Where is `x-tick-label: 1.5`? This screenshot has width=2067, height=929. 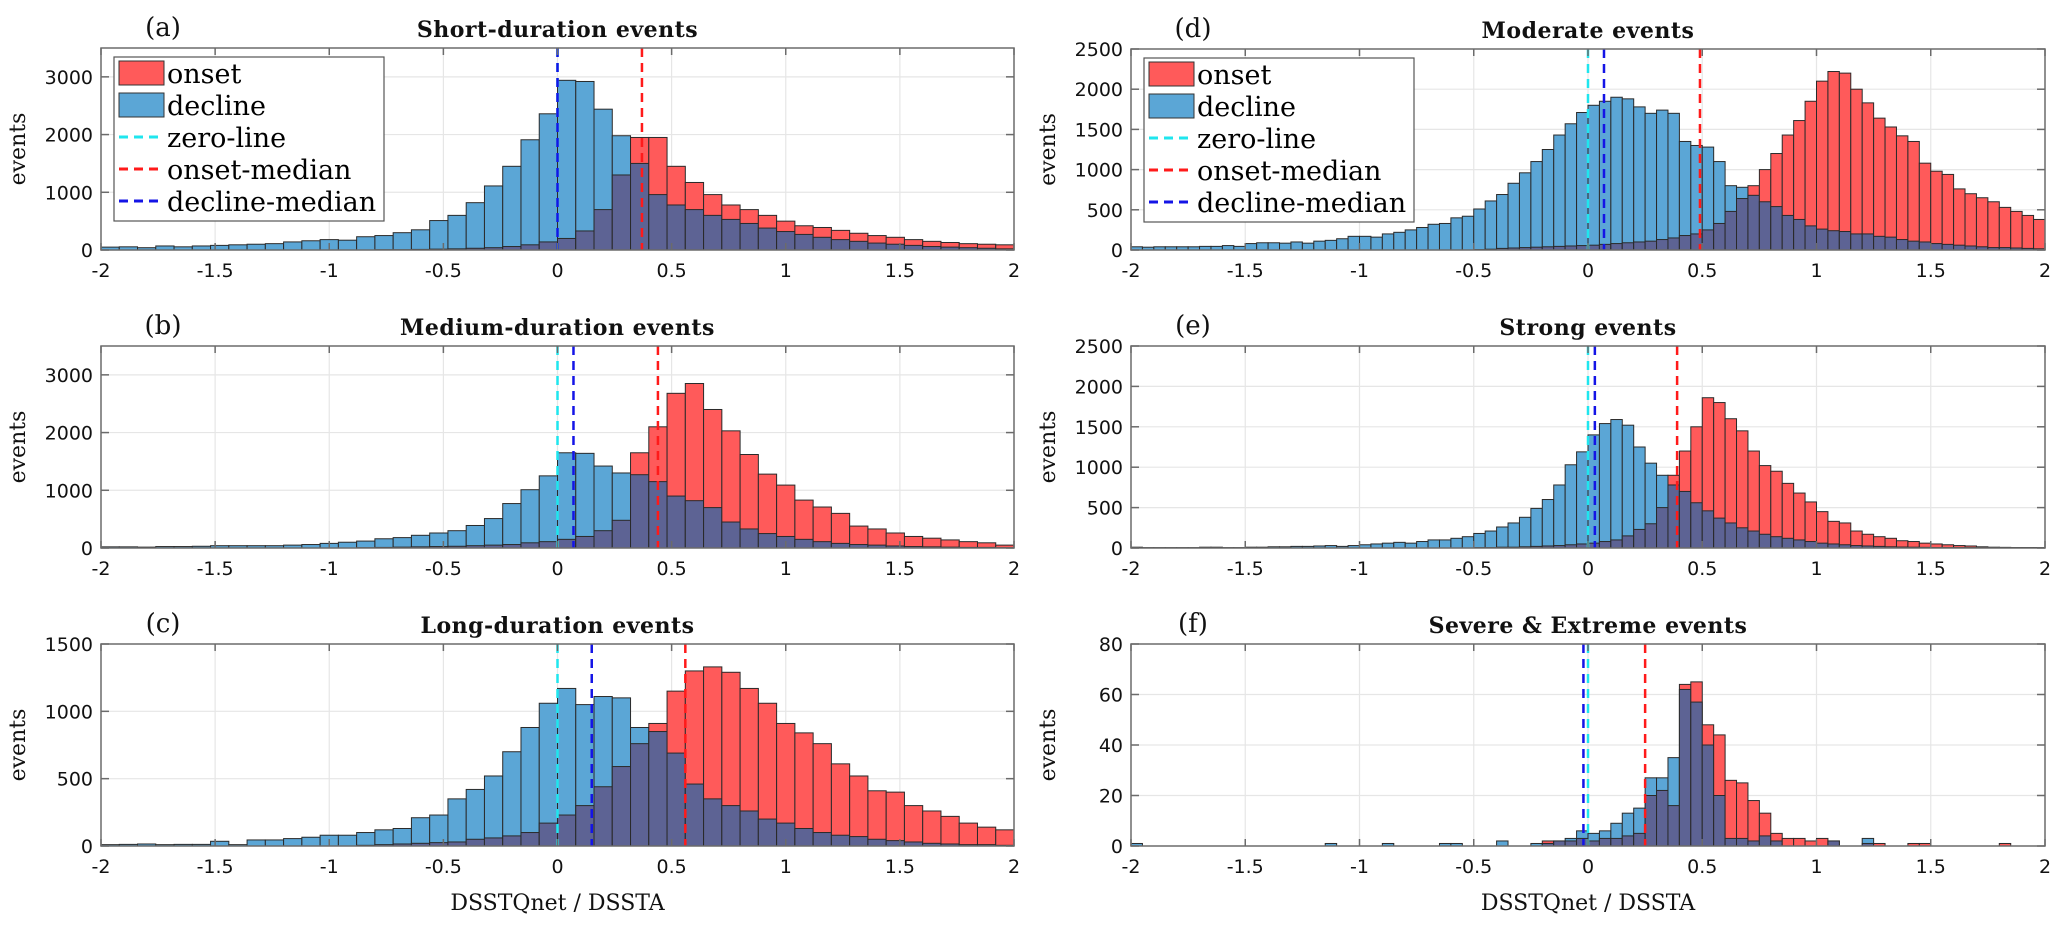
x-tick-label: 1.5 is located at coordinates (900, 867).